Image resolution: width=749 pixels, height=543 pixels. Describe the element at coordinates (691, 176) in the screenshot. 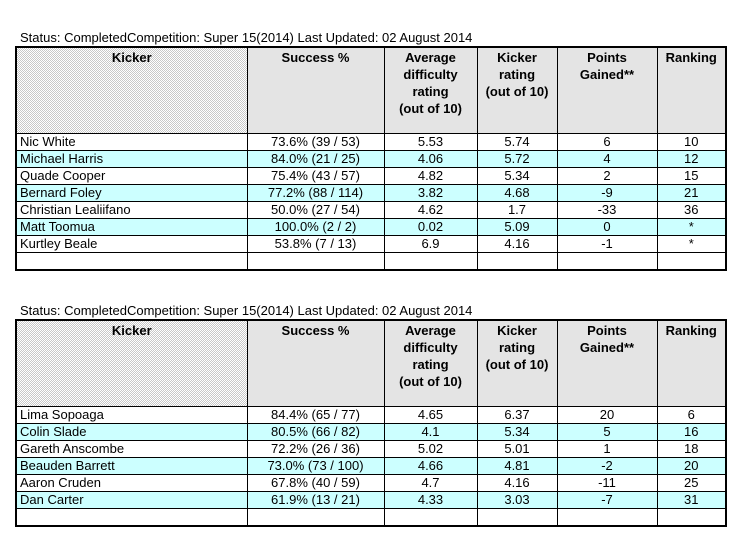

I see `cell-ranking: 15` at that location.